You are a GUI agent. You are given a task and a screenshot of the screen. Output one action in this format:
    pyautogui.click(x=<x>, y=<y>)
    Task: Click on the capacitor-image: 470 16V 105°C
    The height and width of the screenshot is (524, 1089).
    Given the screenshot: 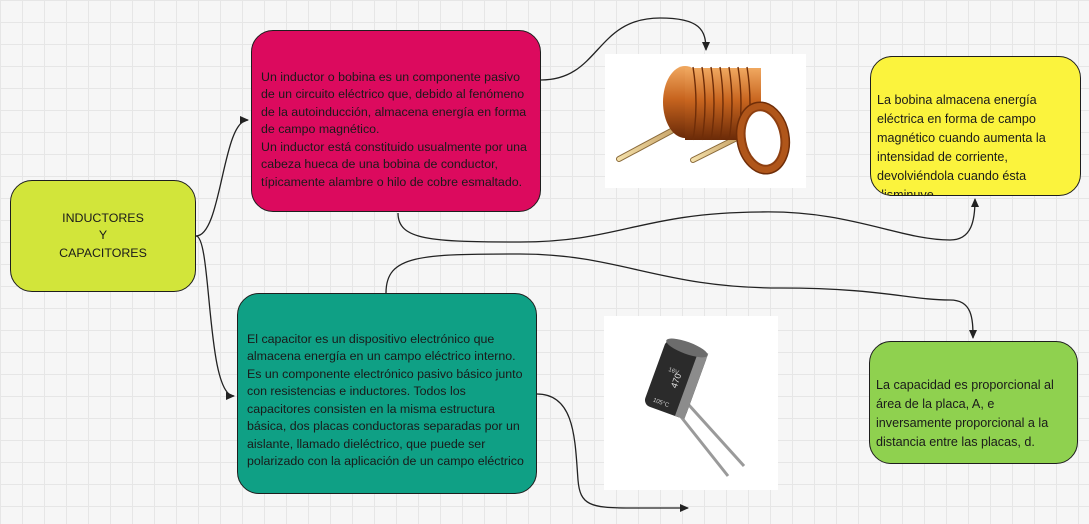 What is the action you would take?
    pyautogui.click(x=691, y=403)
    